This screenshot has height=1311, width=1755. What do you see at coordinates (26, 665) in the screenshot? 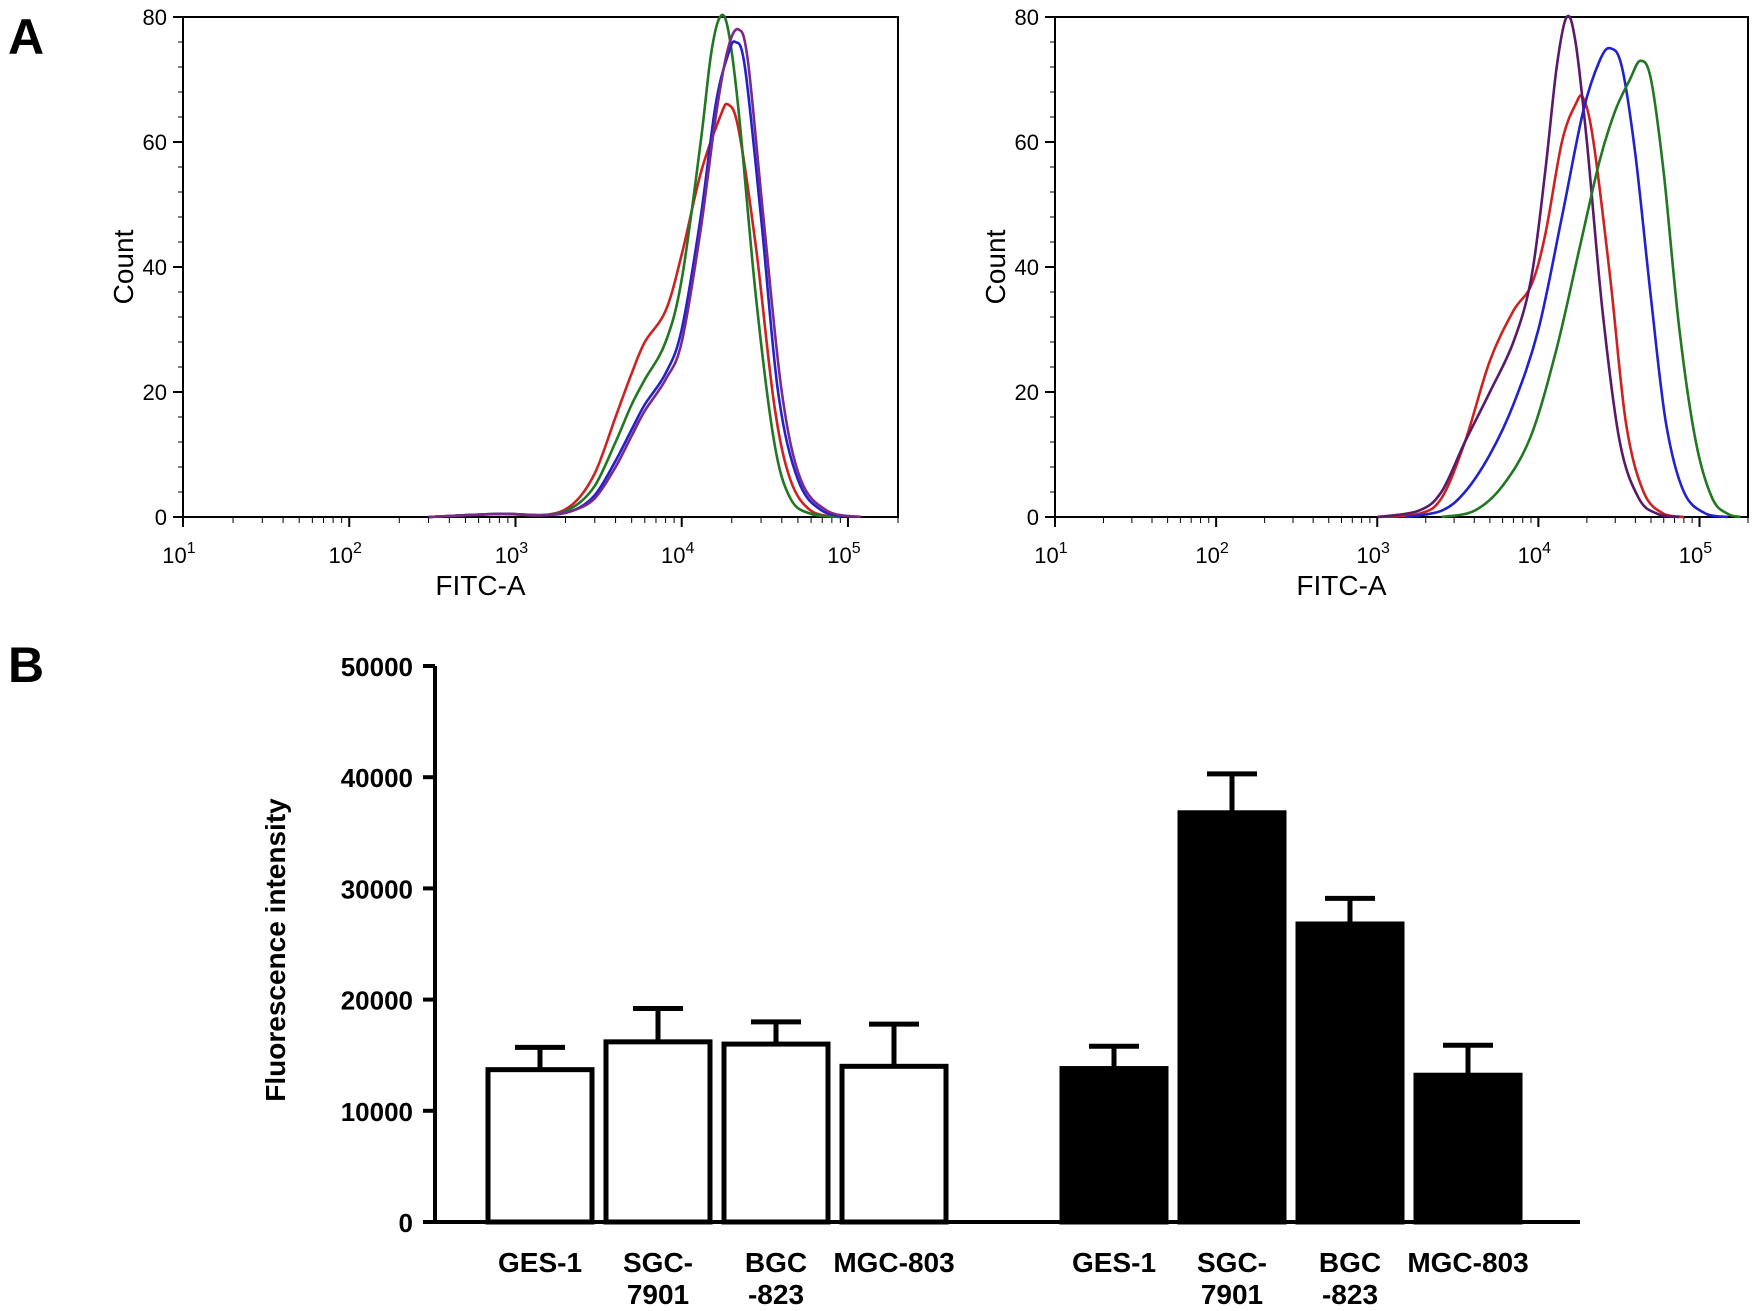
I see `panel-label-b: B` at bounding box center [26, 665].